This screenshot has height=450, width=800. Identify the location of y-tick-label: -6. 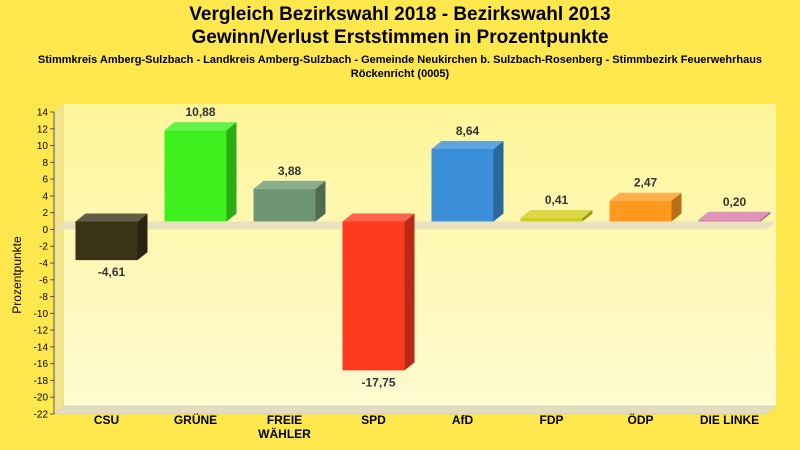
(43, 280).